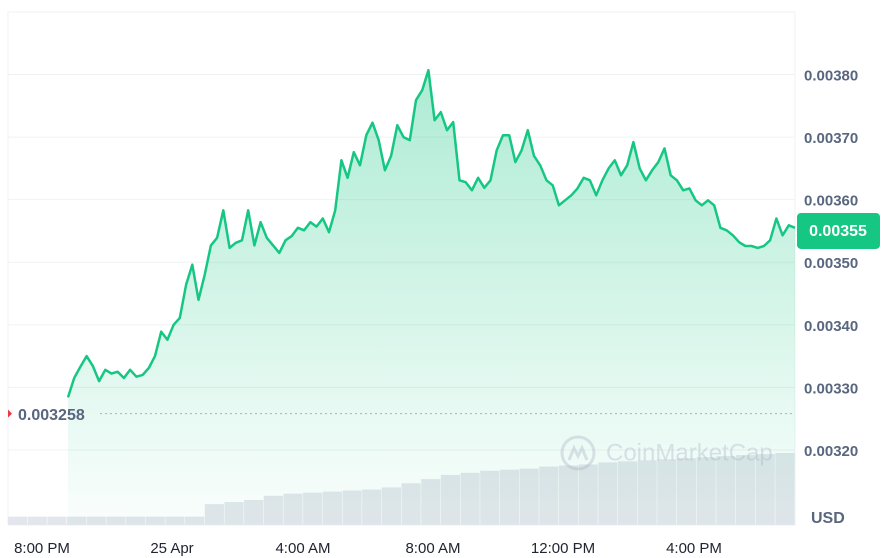  What do you see at coordinates (51, 415) in the screenshot?
I see `reference-label: 0.003258` at bounding box center [51, 415].